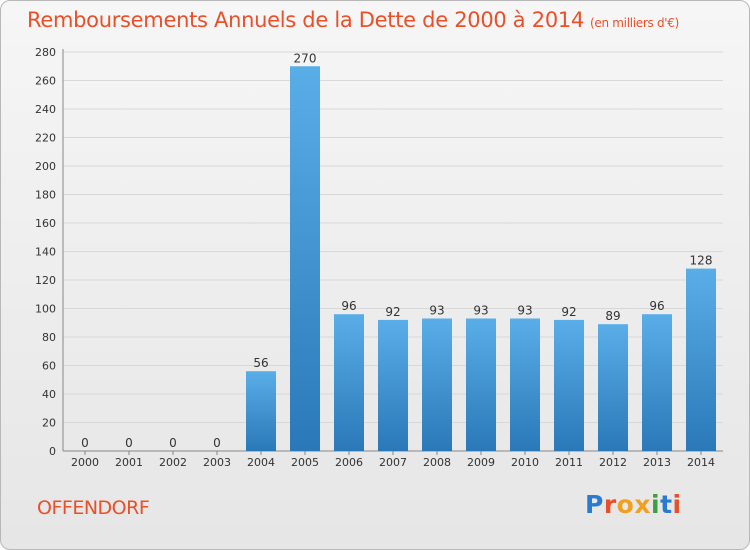  What do you see at coordinates (701, 462) in the screenshot?
I see `x-tick-label: 2014` at bounding box center [701, 462].